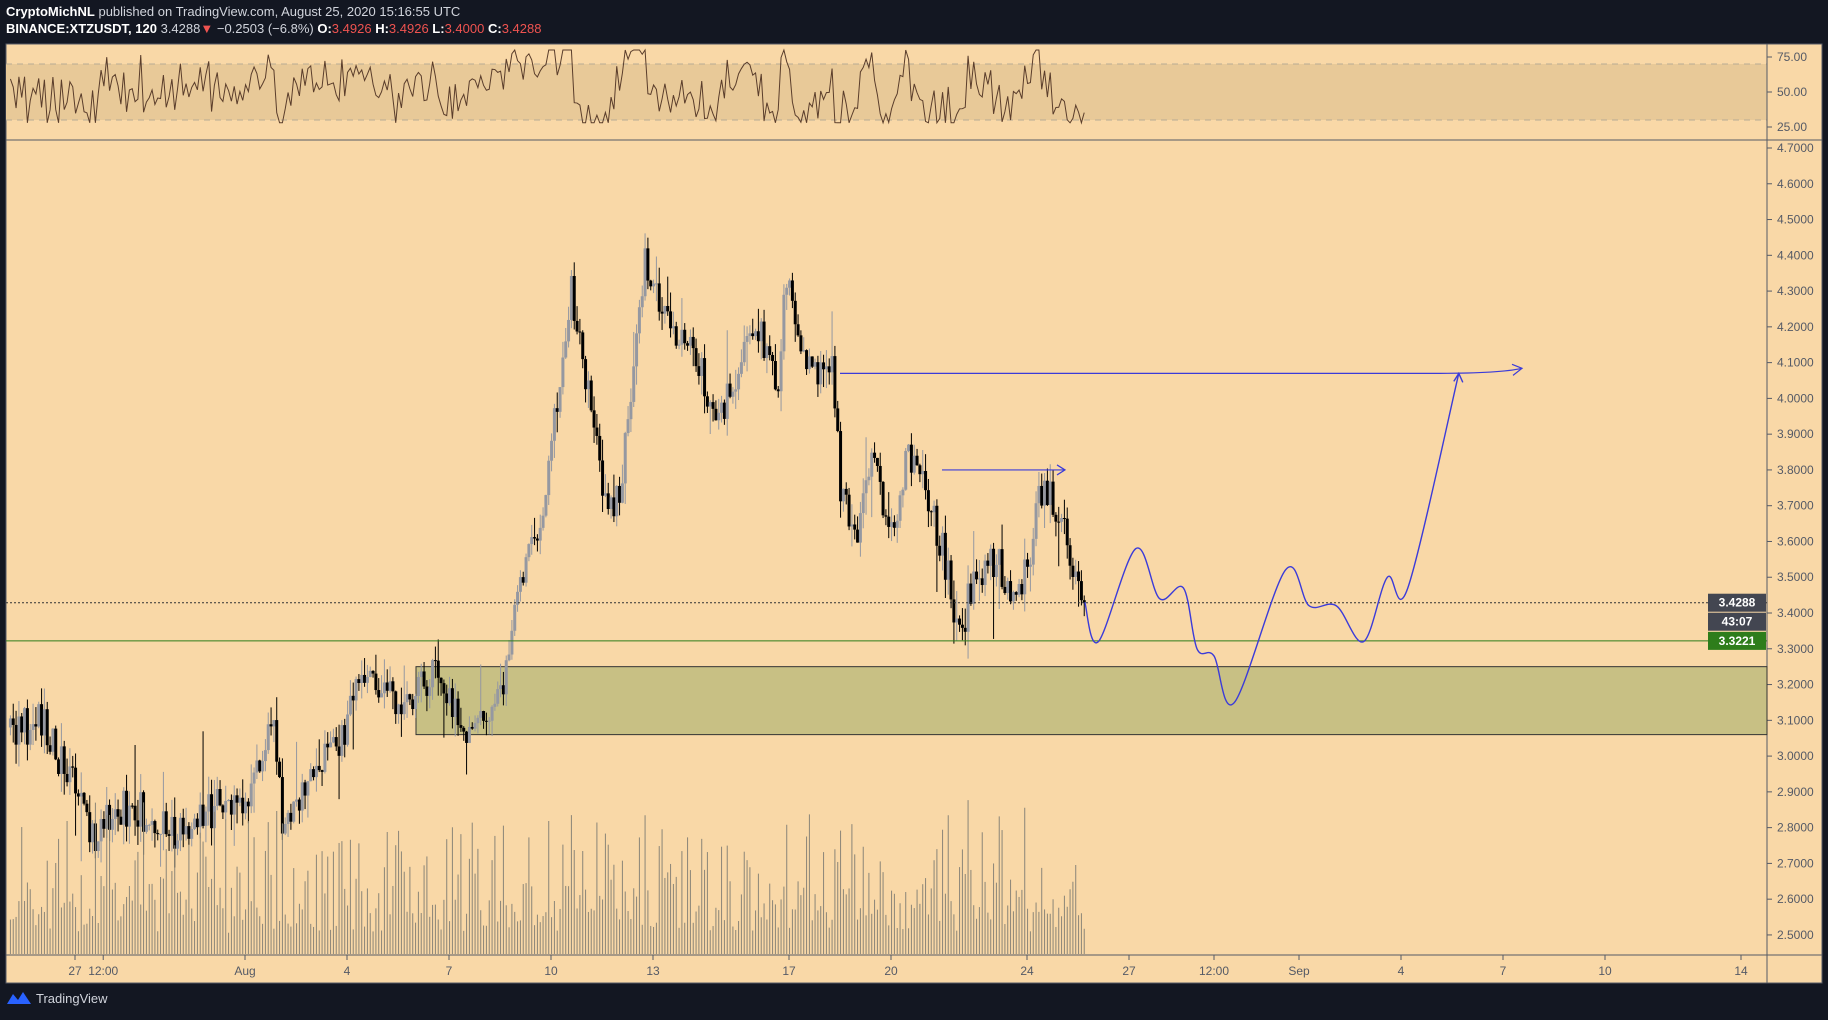 The image size is (1828, 1020). I want to click on price-tick-label: 3.7000, so click(1795, 506).